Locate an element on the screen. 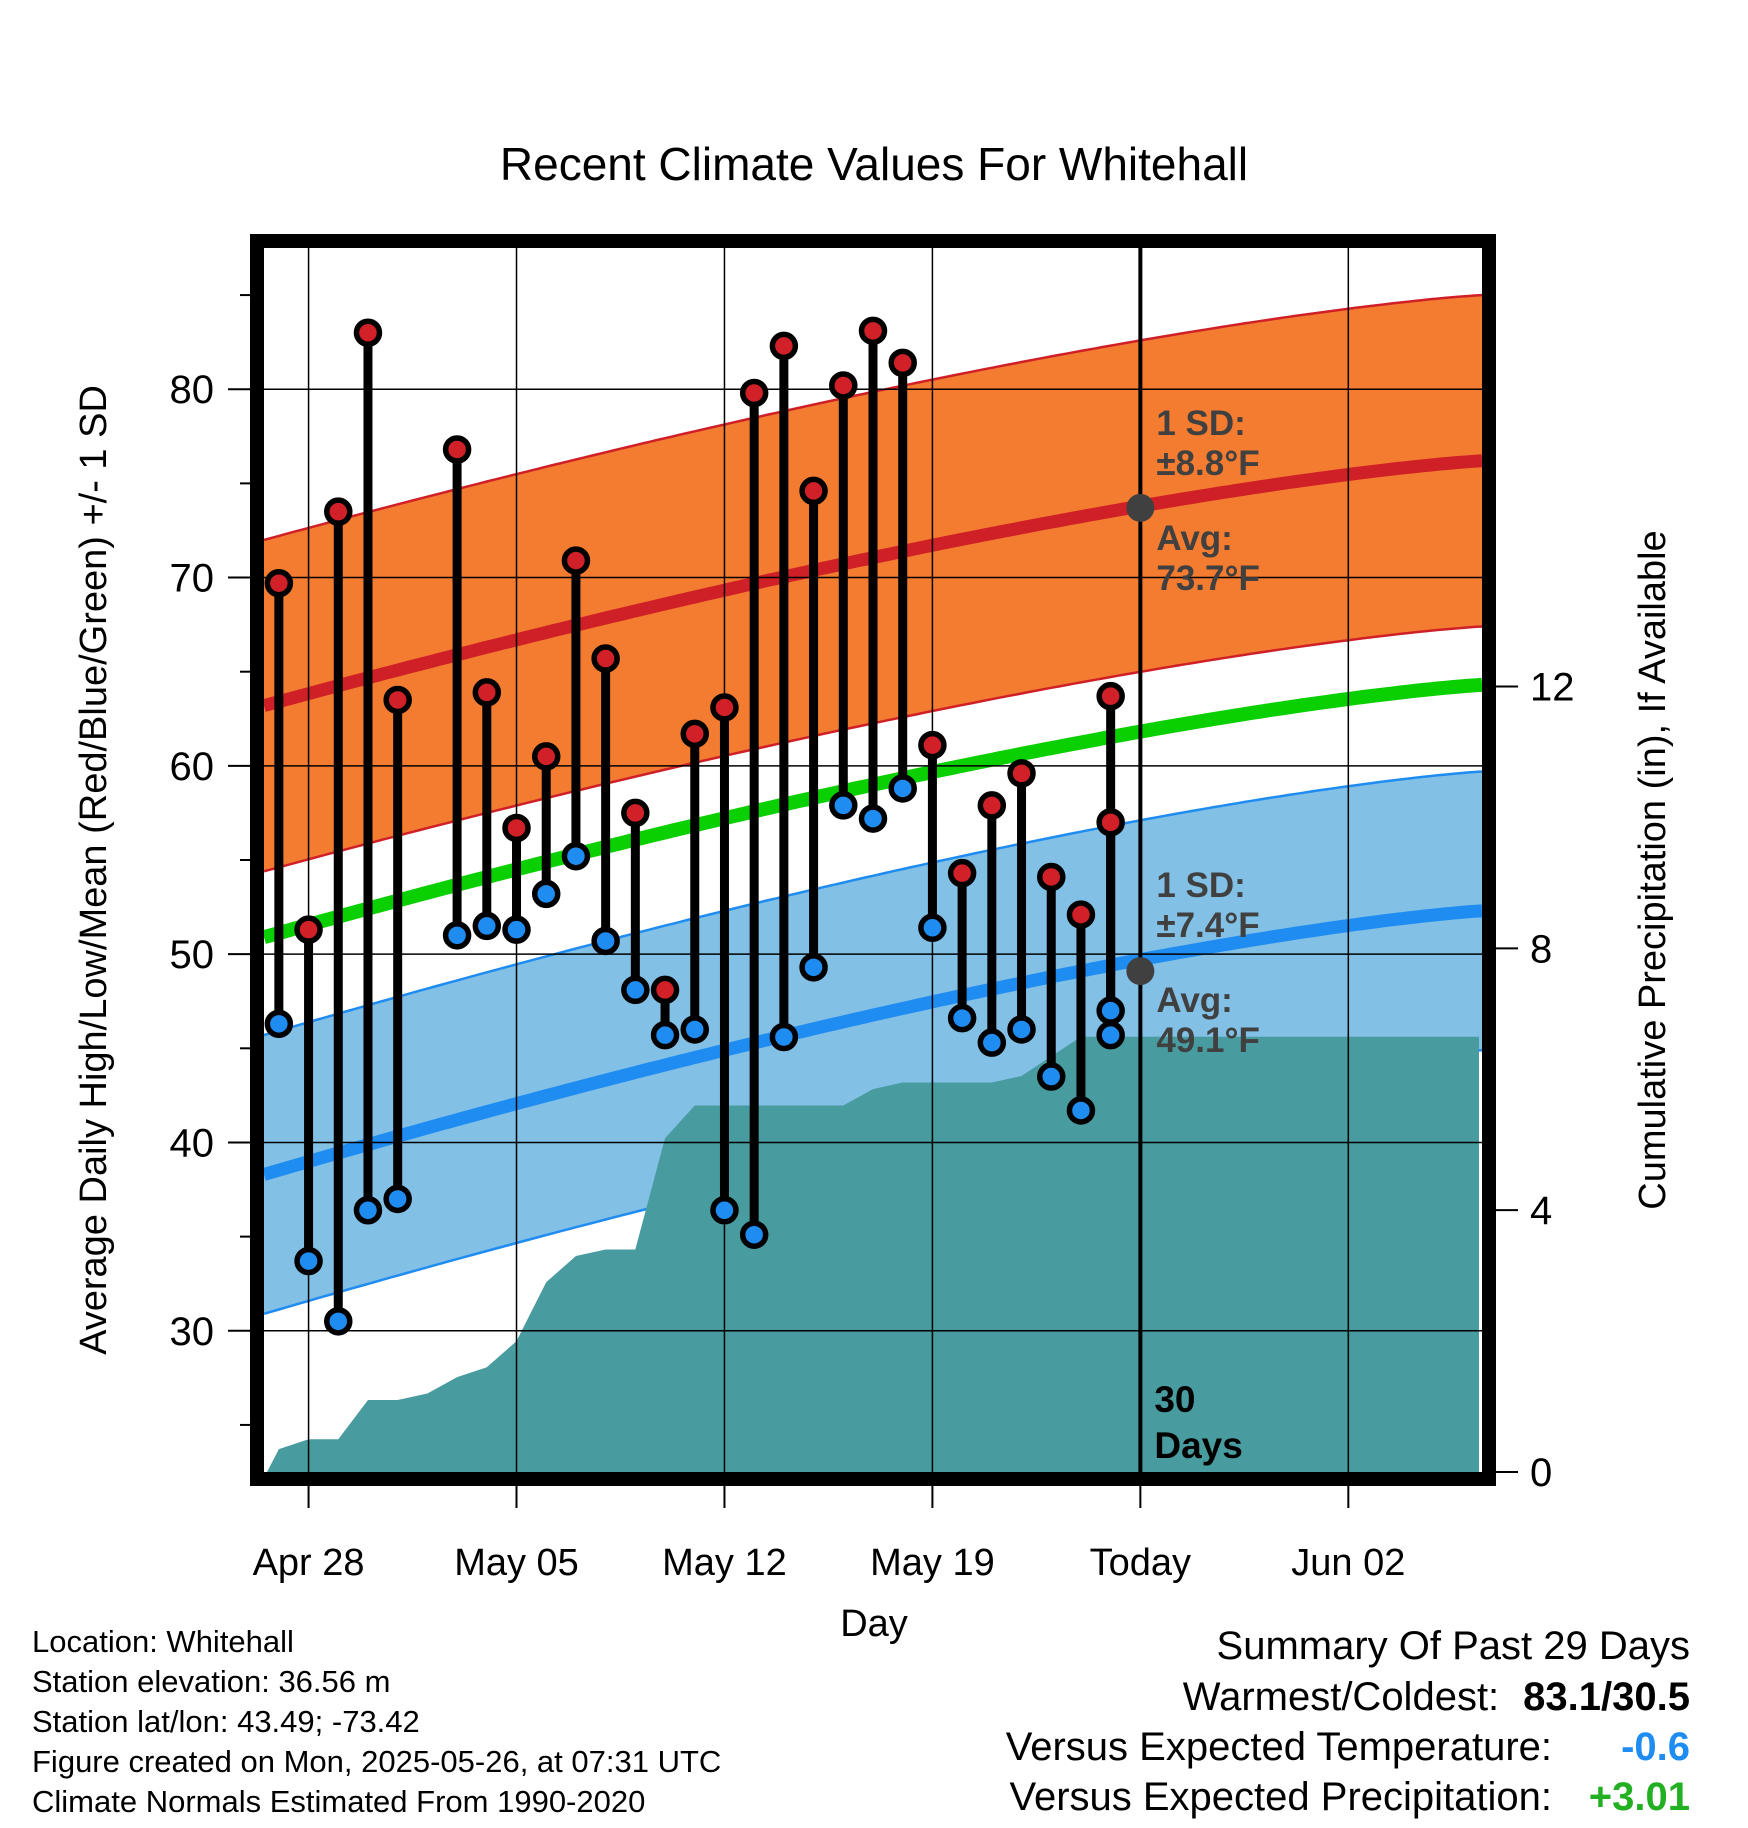 The image size is (1748, 1828). chart-title: Recent Climate Values For Whitehall is located at coordinates (874, 164).